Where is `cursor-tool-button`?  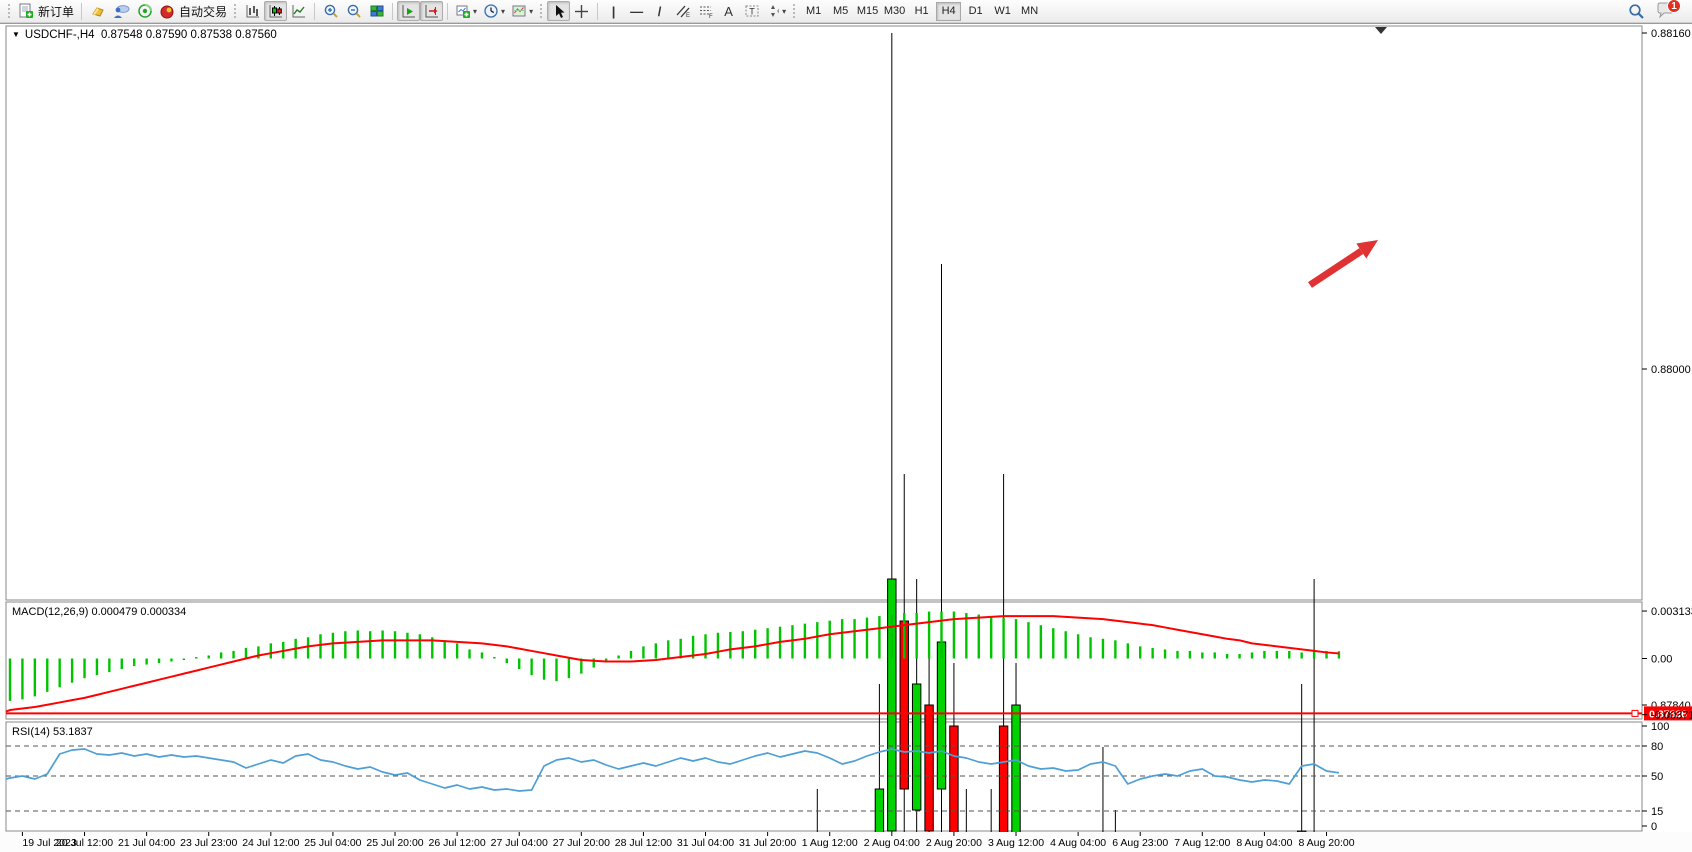 cursor-tool-button is located at coordinates (559, 11).